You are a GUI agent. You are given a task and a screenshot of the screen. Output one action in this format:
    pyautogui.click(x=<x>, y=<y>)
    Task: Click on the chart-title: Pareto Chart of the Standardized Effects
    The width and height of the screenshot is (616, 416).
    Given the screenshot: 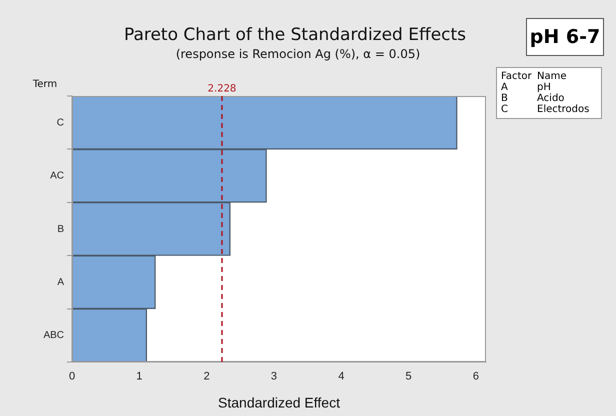 What is the action you would take?
    pyautogui.click(x=295, y=35)
    